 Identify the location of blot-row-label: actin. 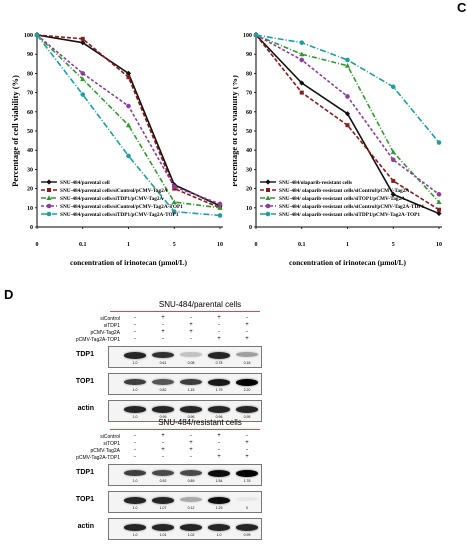
(85, 526).